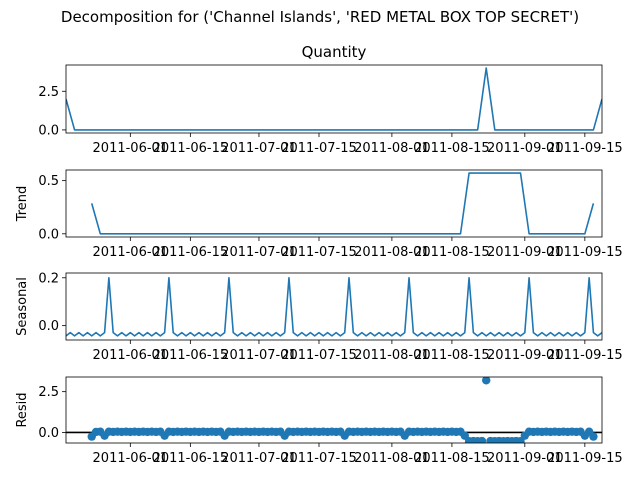 Image resolution: width=640 pixels, height=480 pixels. Describe the element at coordinates (22, 306) in the screenshot. I see `y-axis-label: Seasonal` at that location.